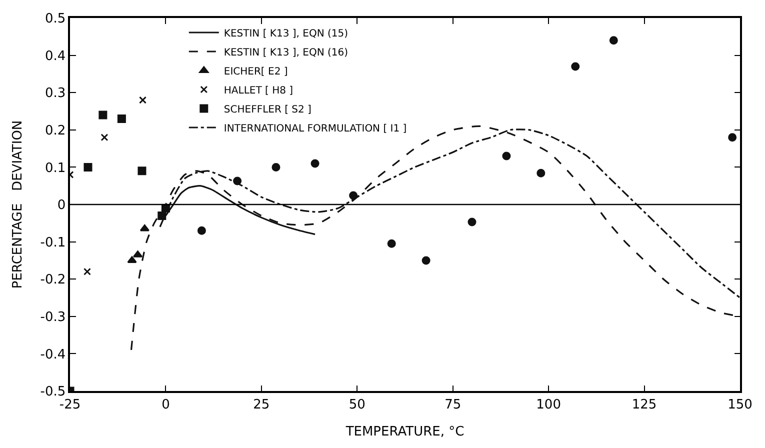  What do you see at coordinates (53, 392) in the screenshot?
I see `y-tick-label: -0.5` at bounding box center [53, 392].